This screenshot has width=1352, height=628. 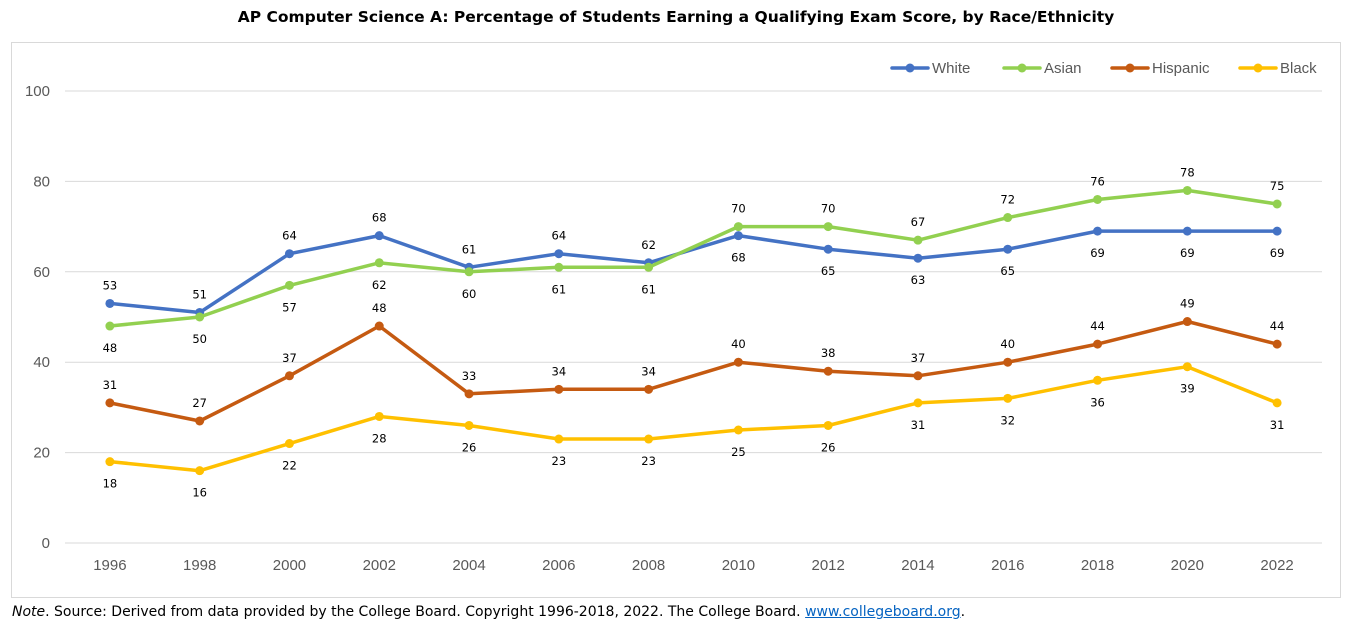 I want to click on x-tick-label: 2006, so click(x=558, y=565).